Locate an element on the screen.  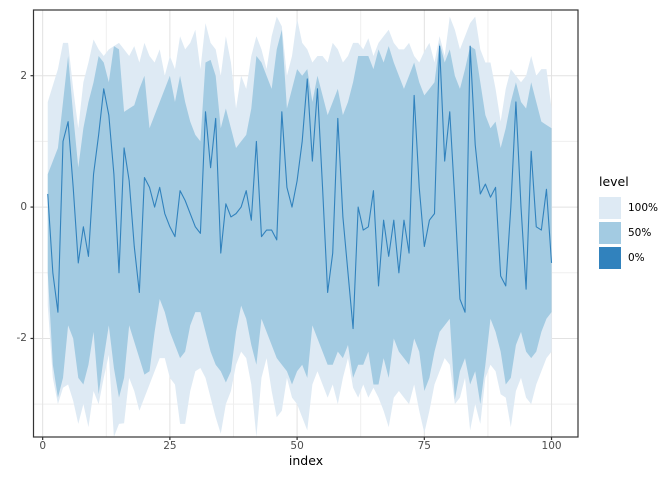
legend-label-0pct: 0% is located at coordinates (636, 257).